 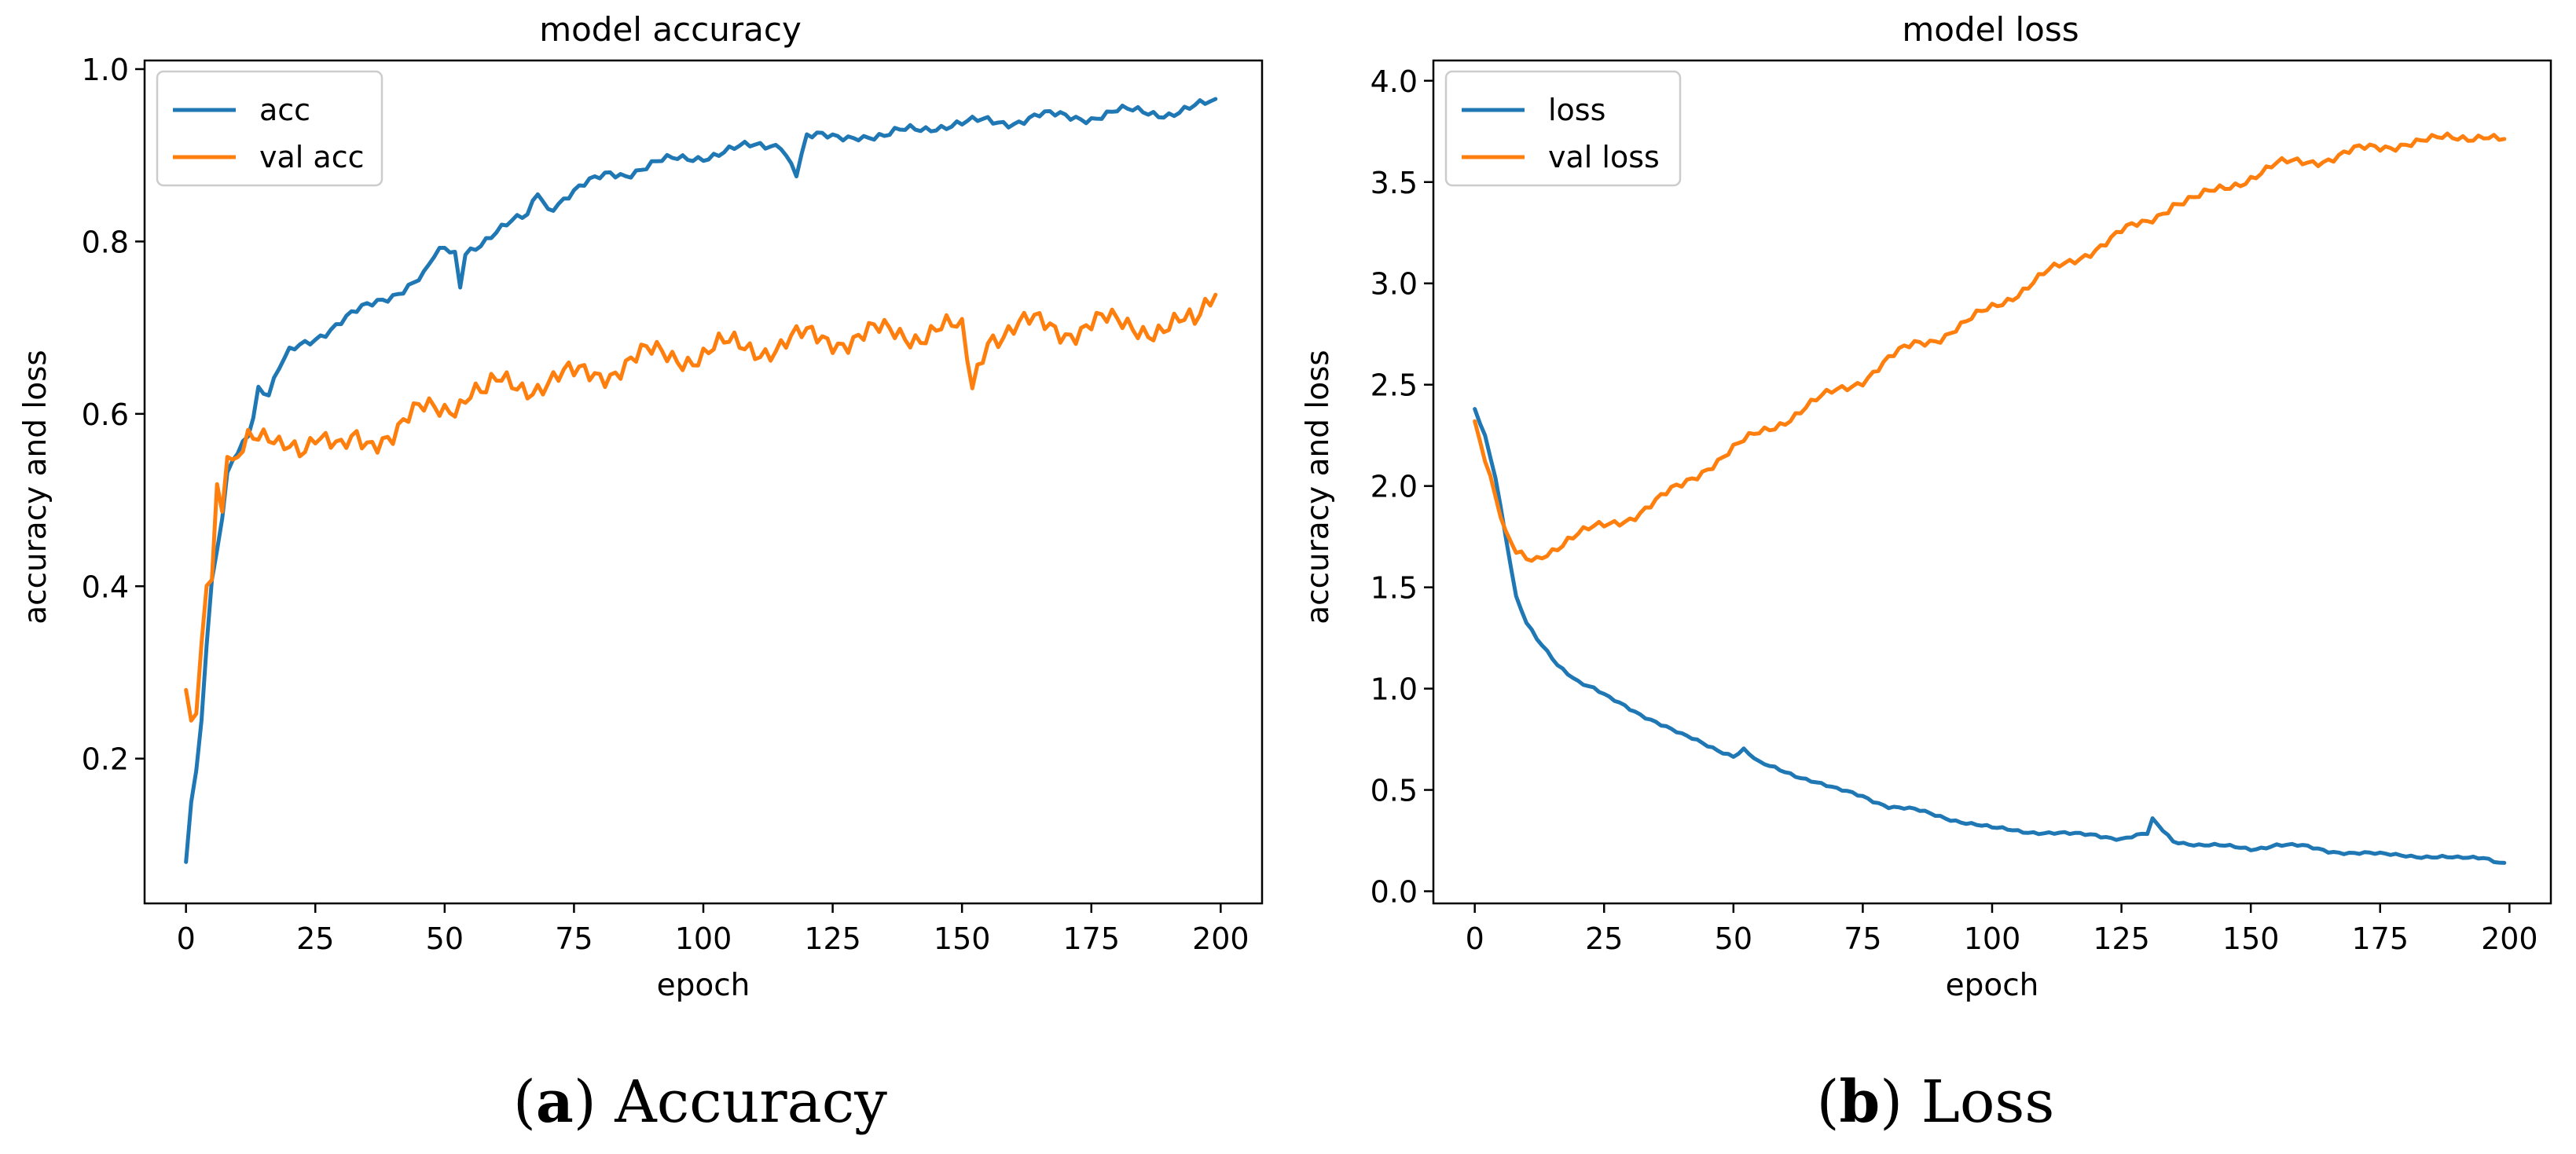 I want to click on caption-b-letter: b, so click(x=1860, y=1102).